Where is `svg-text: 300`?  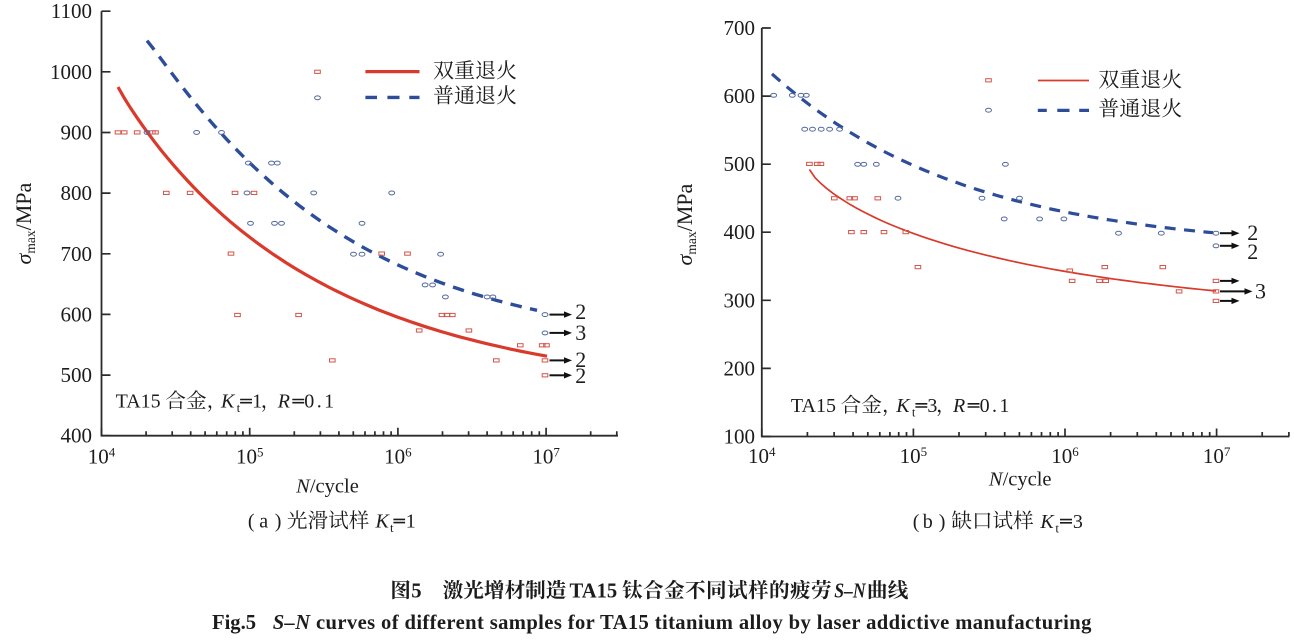
svg-text: 300 is located at coordinates (740, 300).